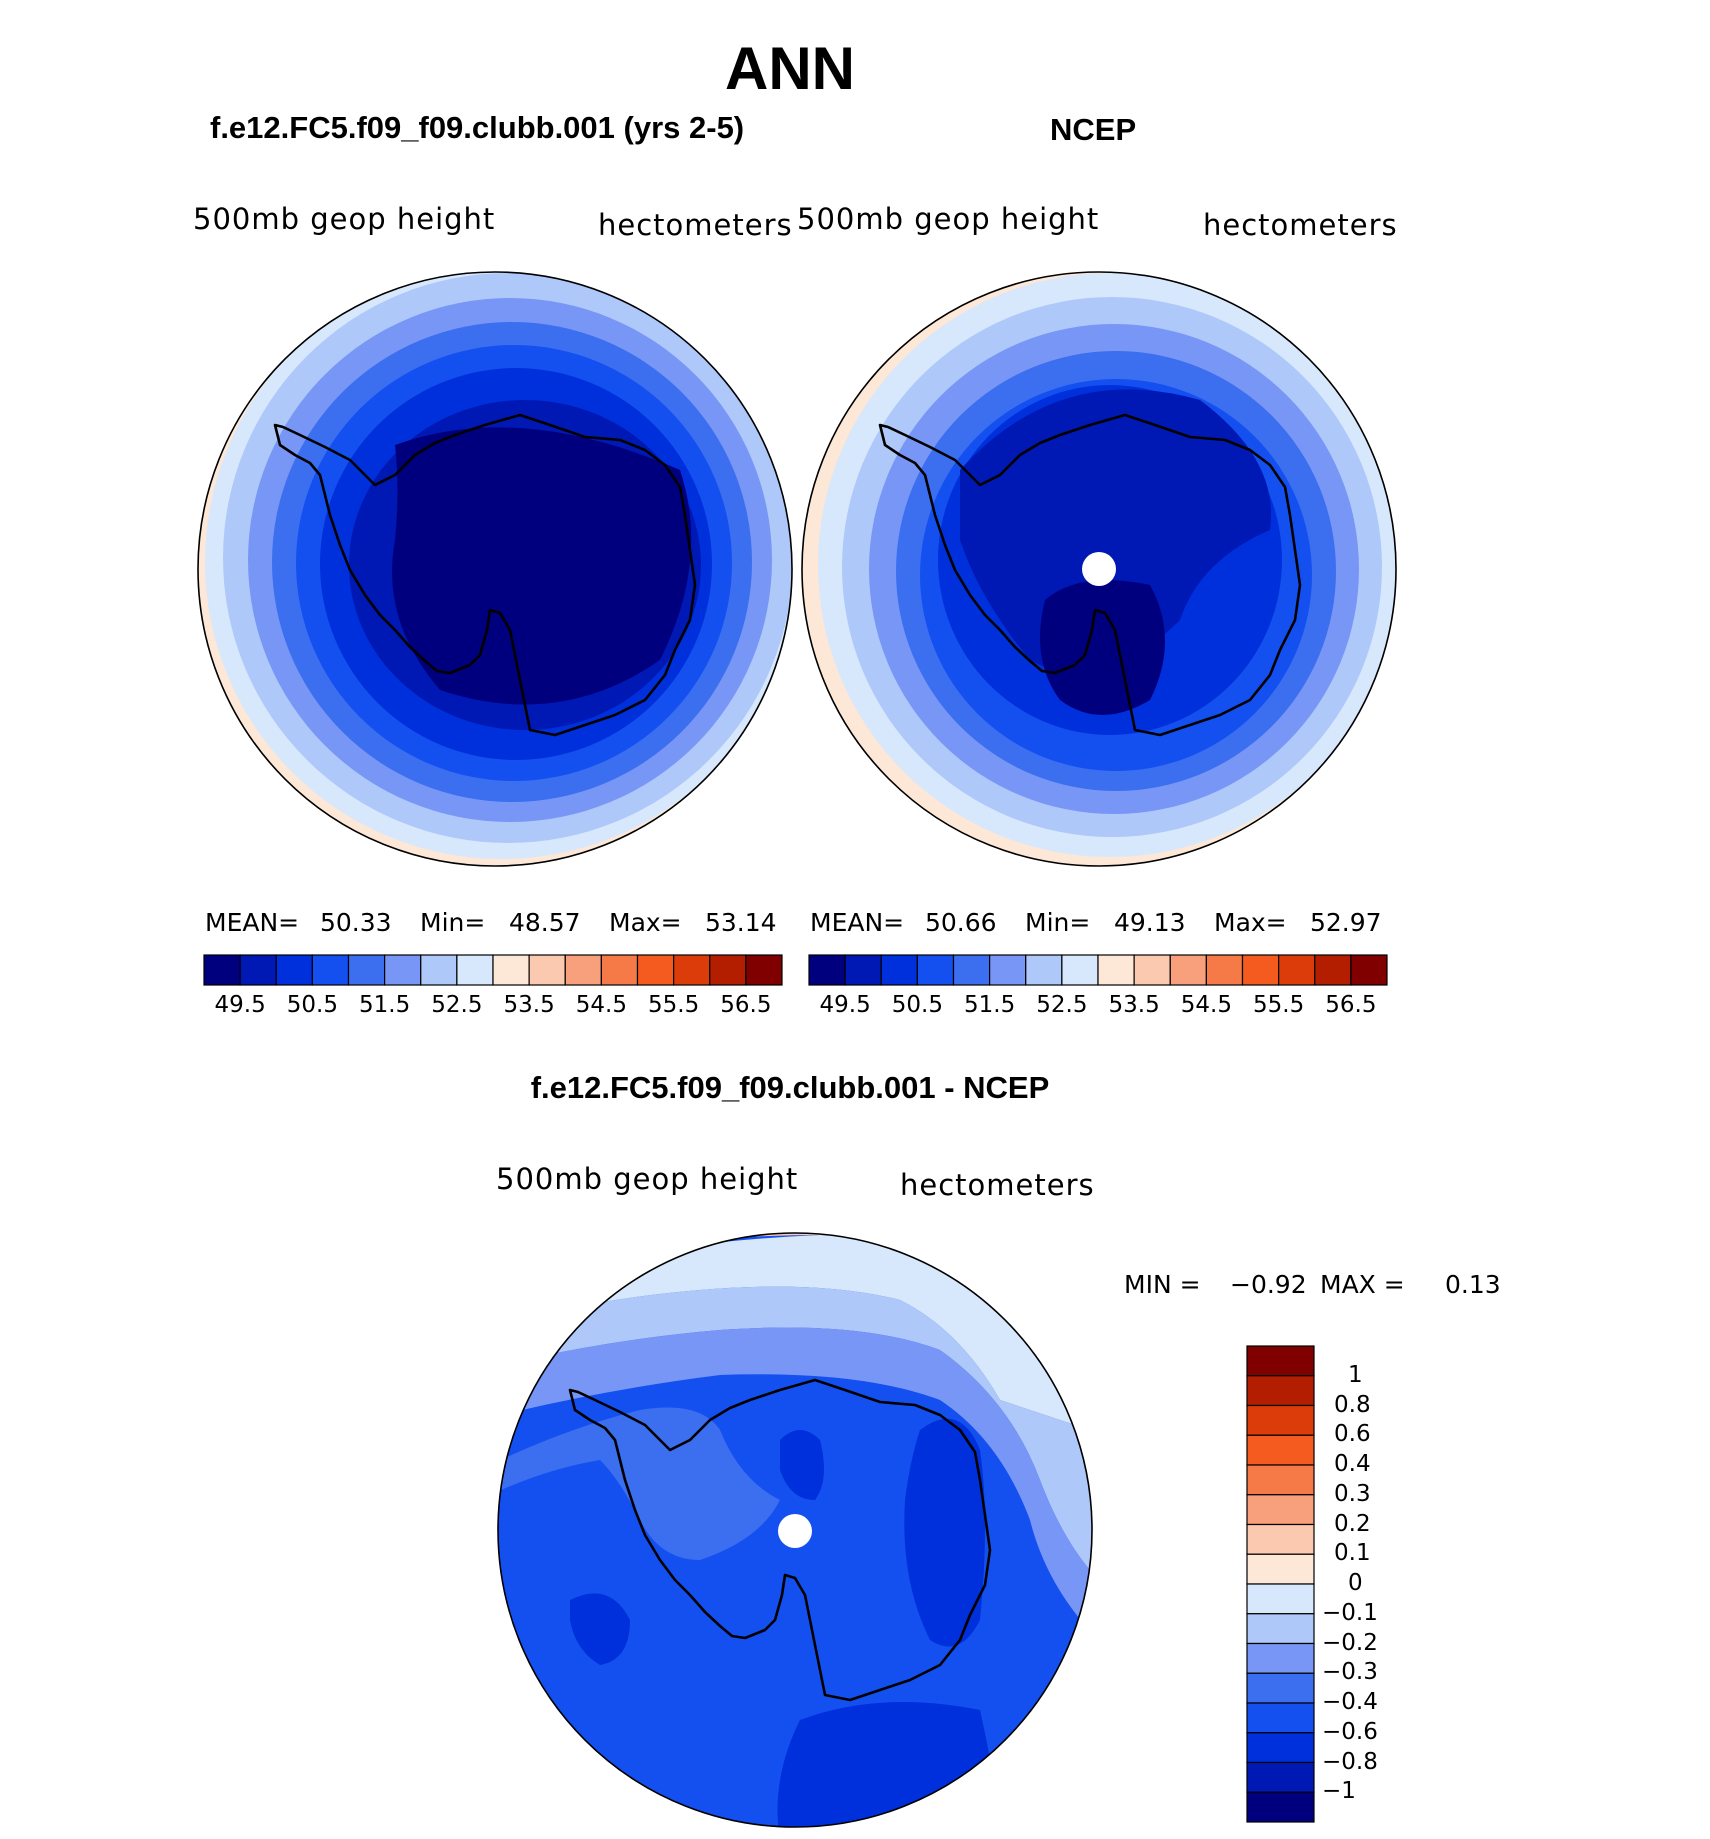 This screenshot has width=1710, height=1839. I want to click on diff-tick-label: 0, so click(1355, 1583).